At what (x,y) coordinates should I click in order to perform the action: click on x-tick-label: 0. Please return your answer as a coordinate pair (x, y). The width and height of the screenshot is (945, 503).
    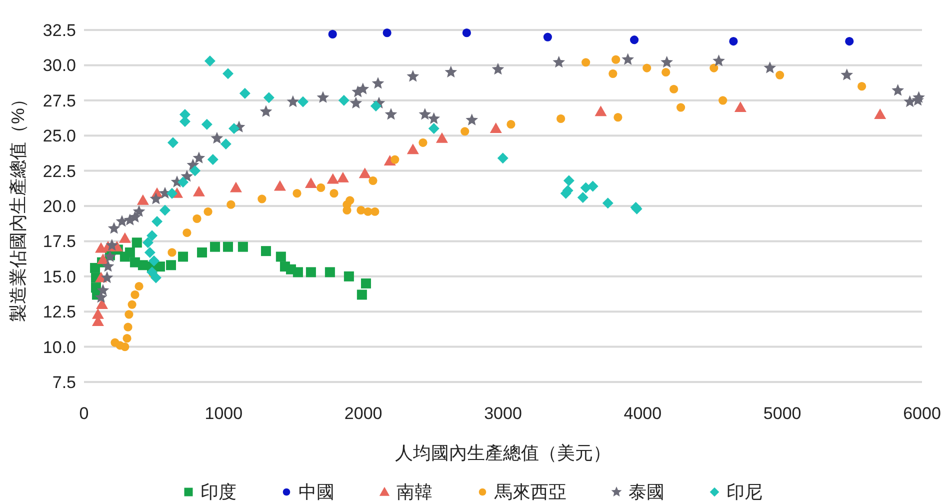
    Looking at the image, I should click on (84, 413).